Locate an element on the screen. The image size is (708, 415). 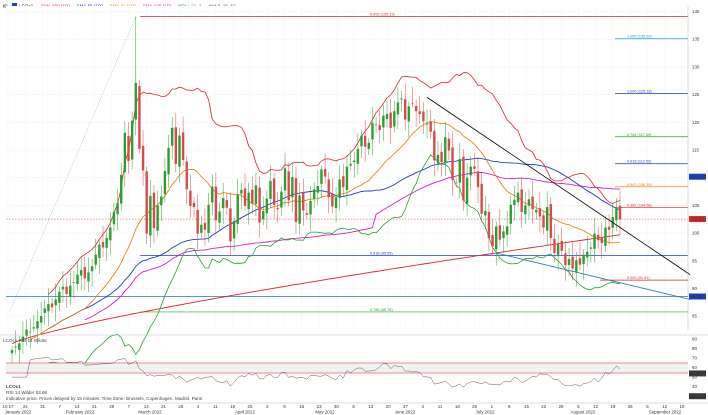
month-label: July 2022 is located at coordinates (485, 412).